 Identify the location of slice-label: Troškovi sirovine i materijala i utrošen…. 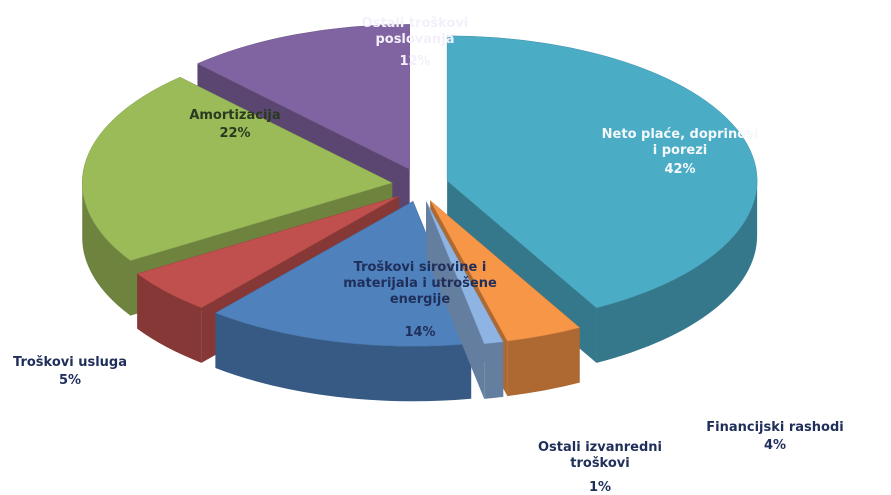
(420, 283).